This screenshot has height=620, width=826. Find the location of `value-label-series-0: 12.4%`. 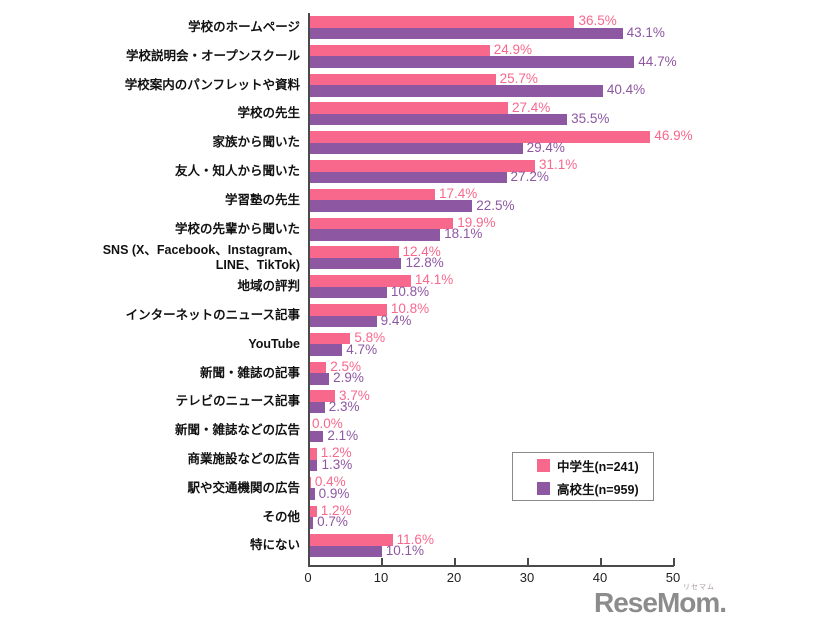

value-label-series-0: 12.4% is located at coordinates (421, 251).